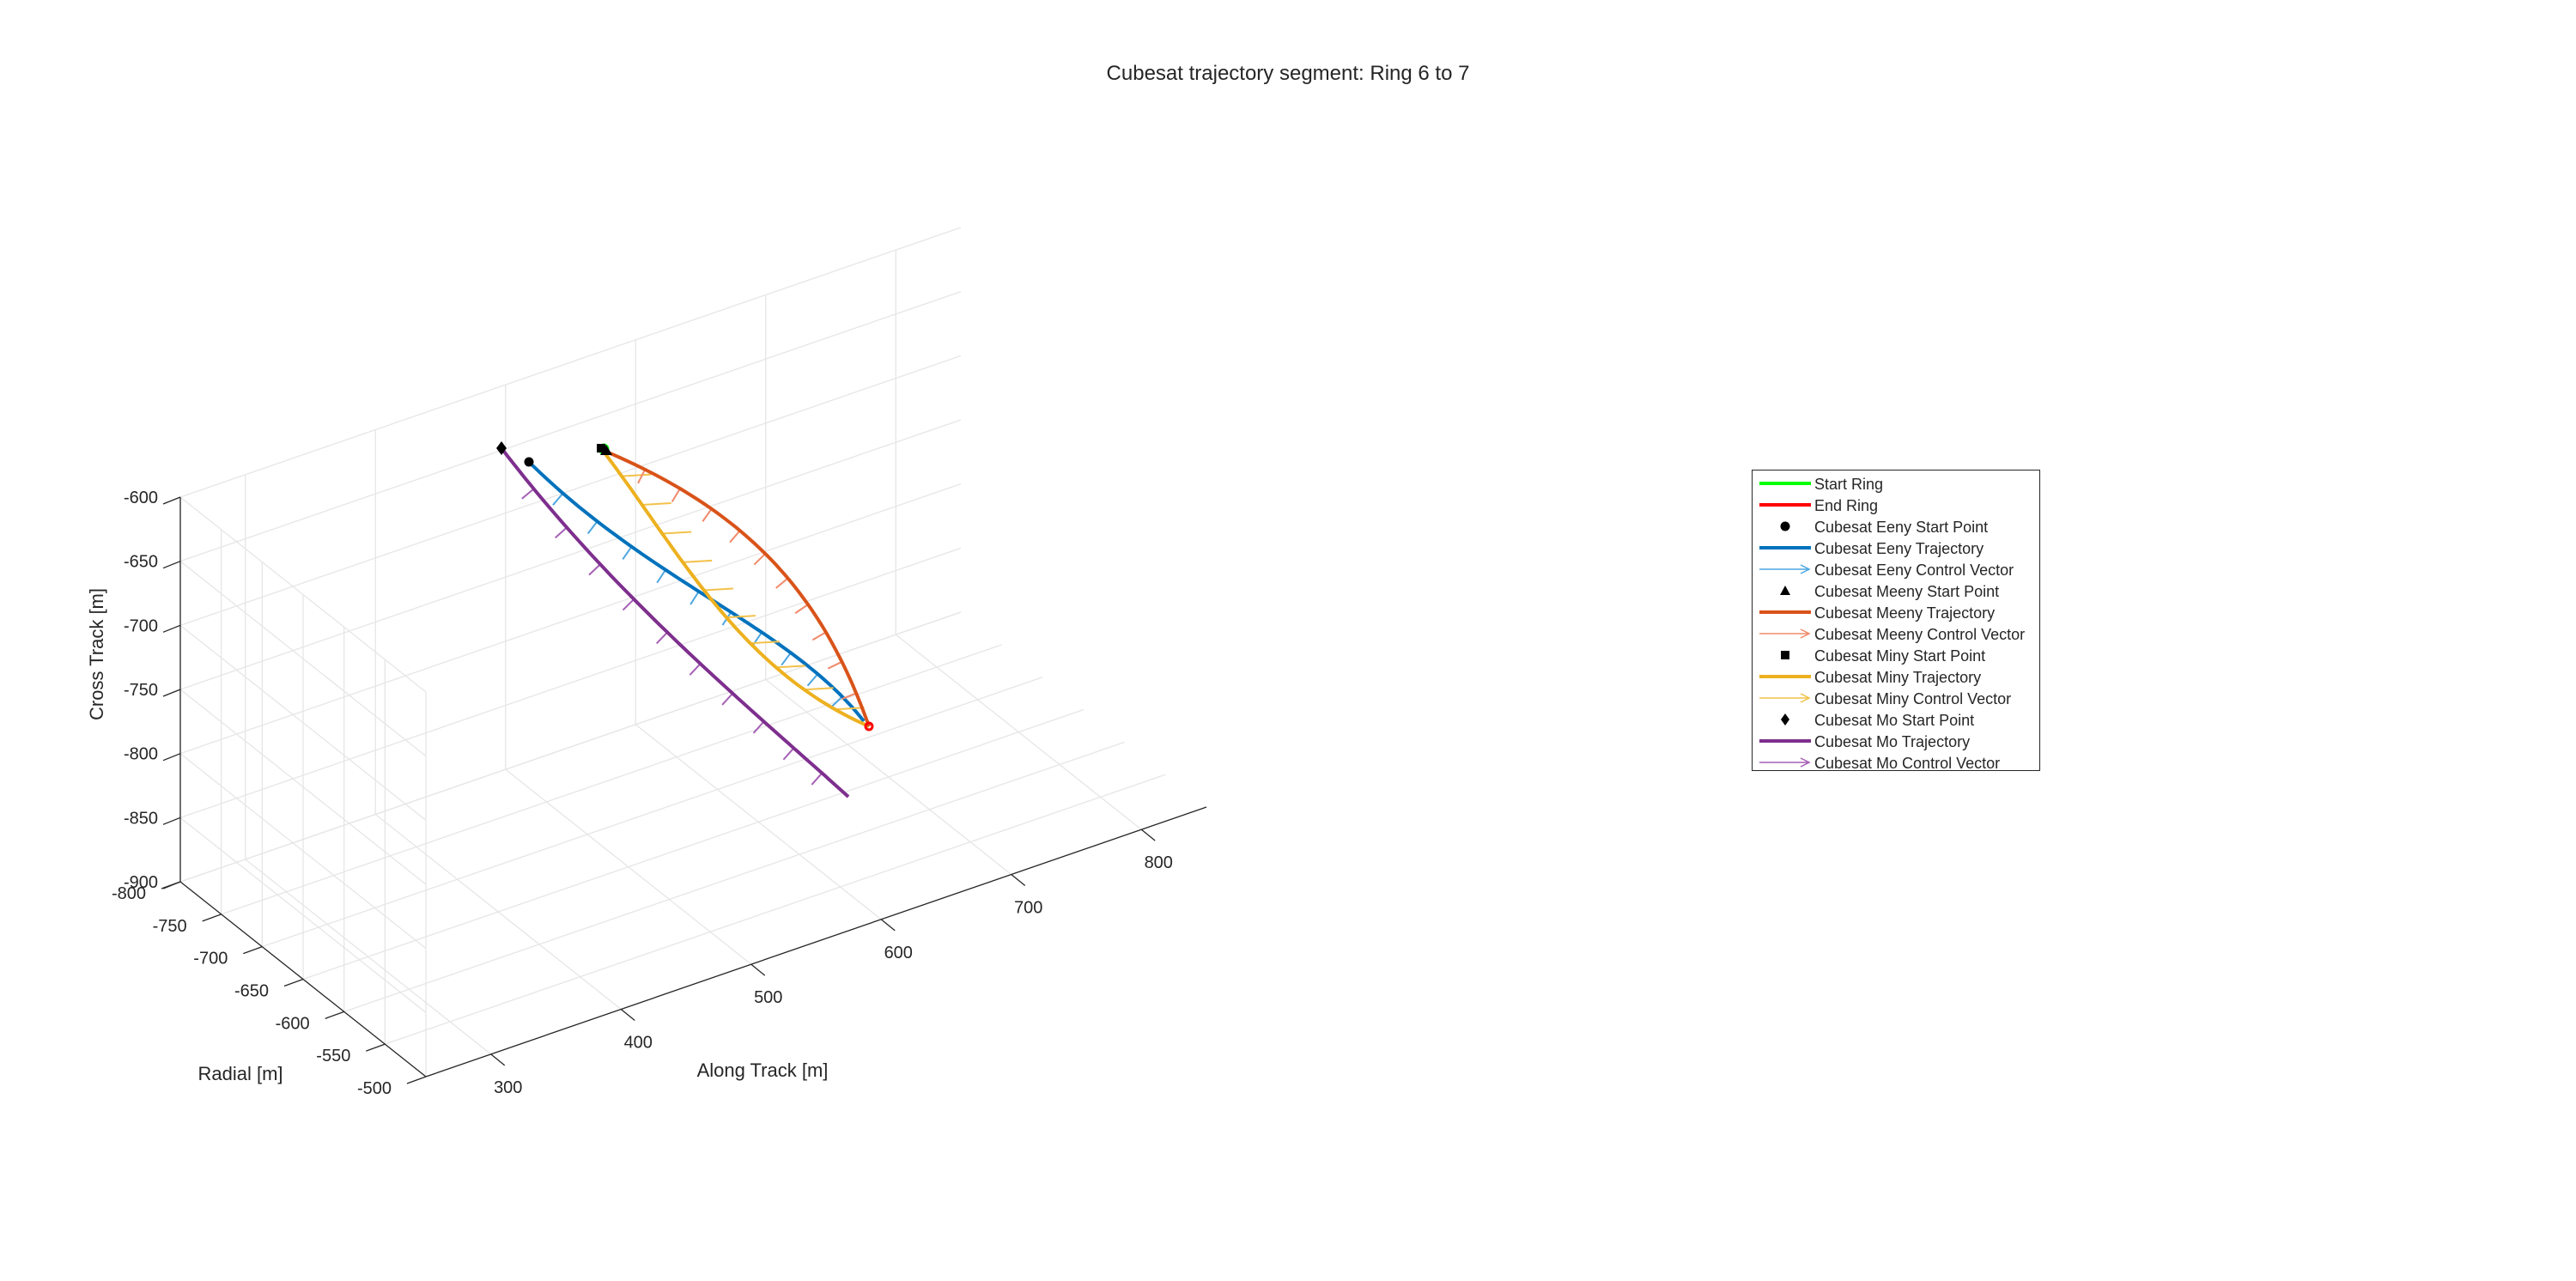 Image resolution: width=2576 pixels, height=1281 pixels. Describe the element at coordinates (1899, 548) in the screenshot. I see `legend-label: Cubesat Eeny Trajectory` at that location.